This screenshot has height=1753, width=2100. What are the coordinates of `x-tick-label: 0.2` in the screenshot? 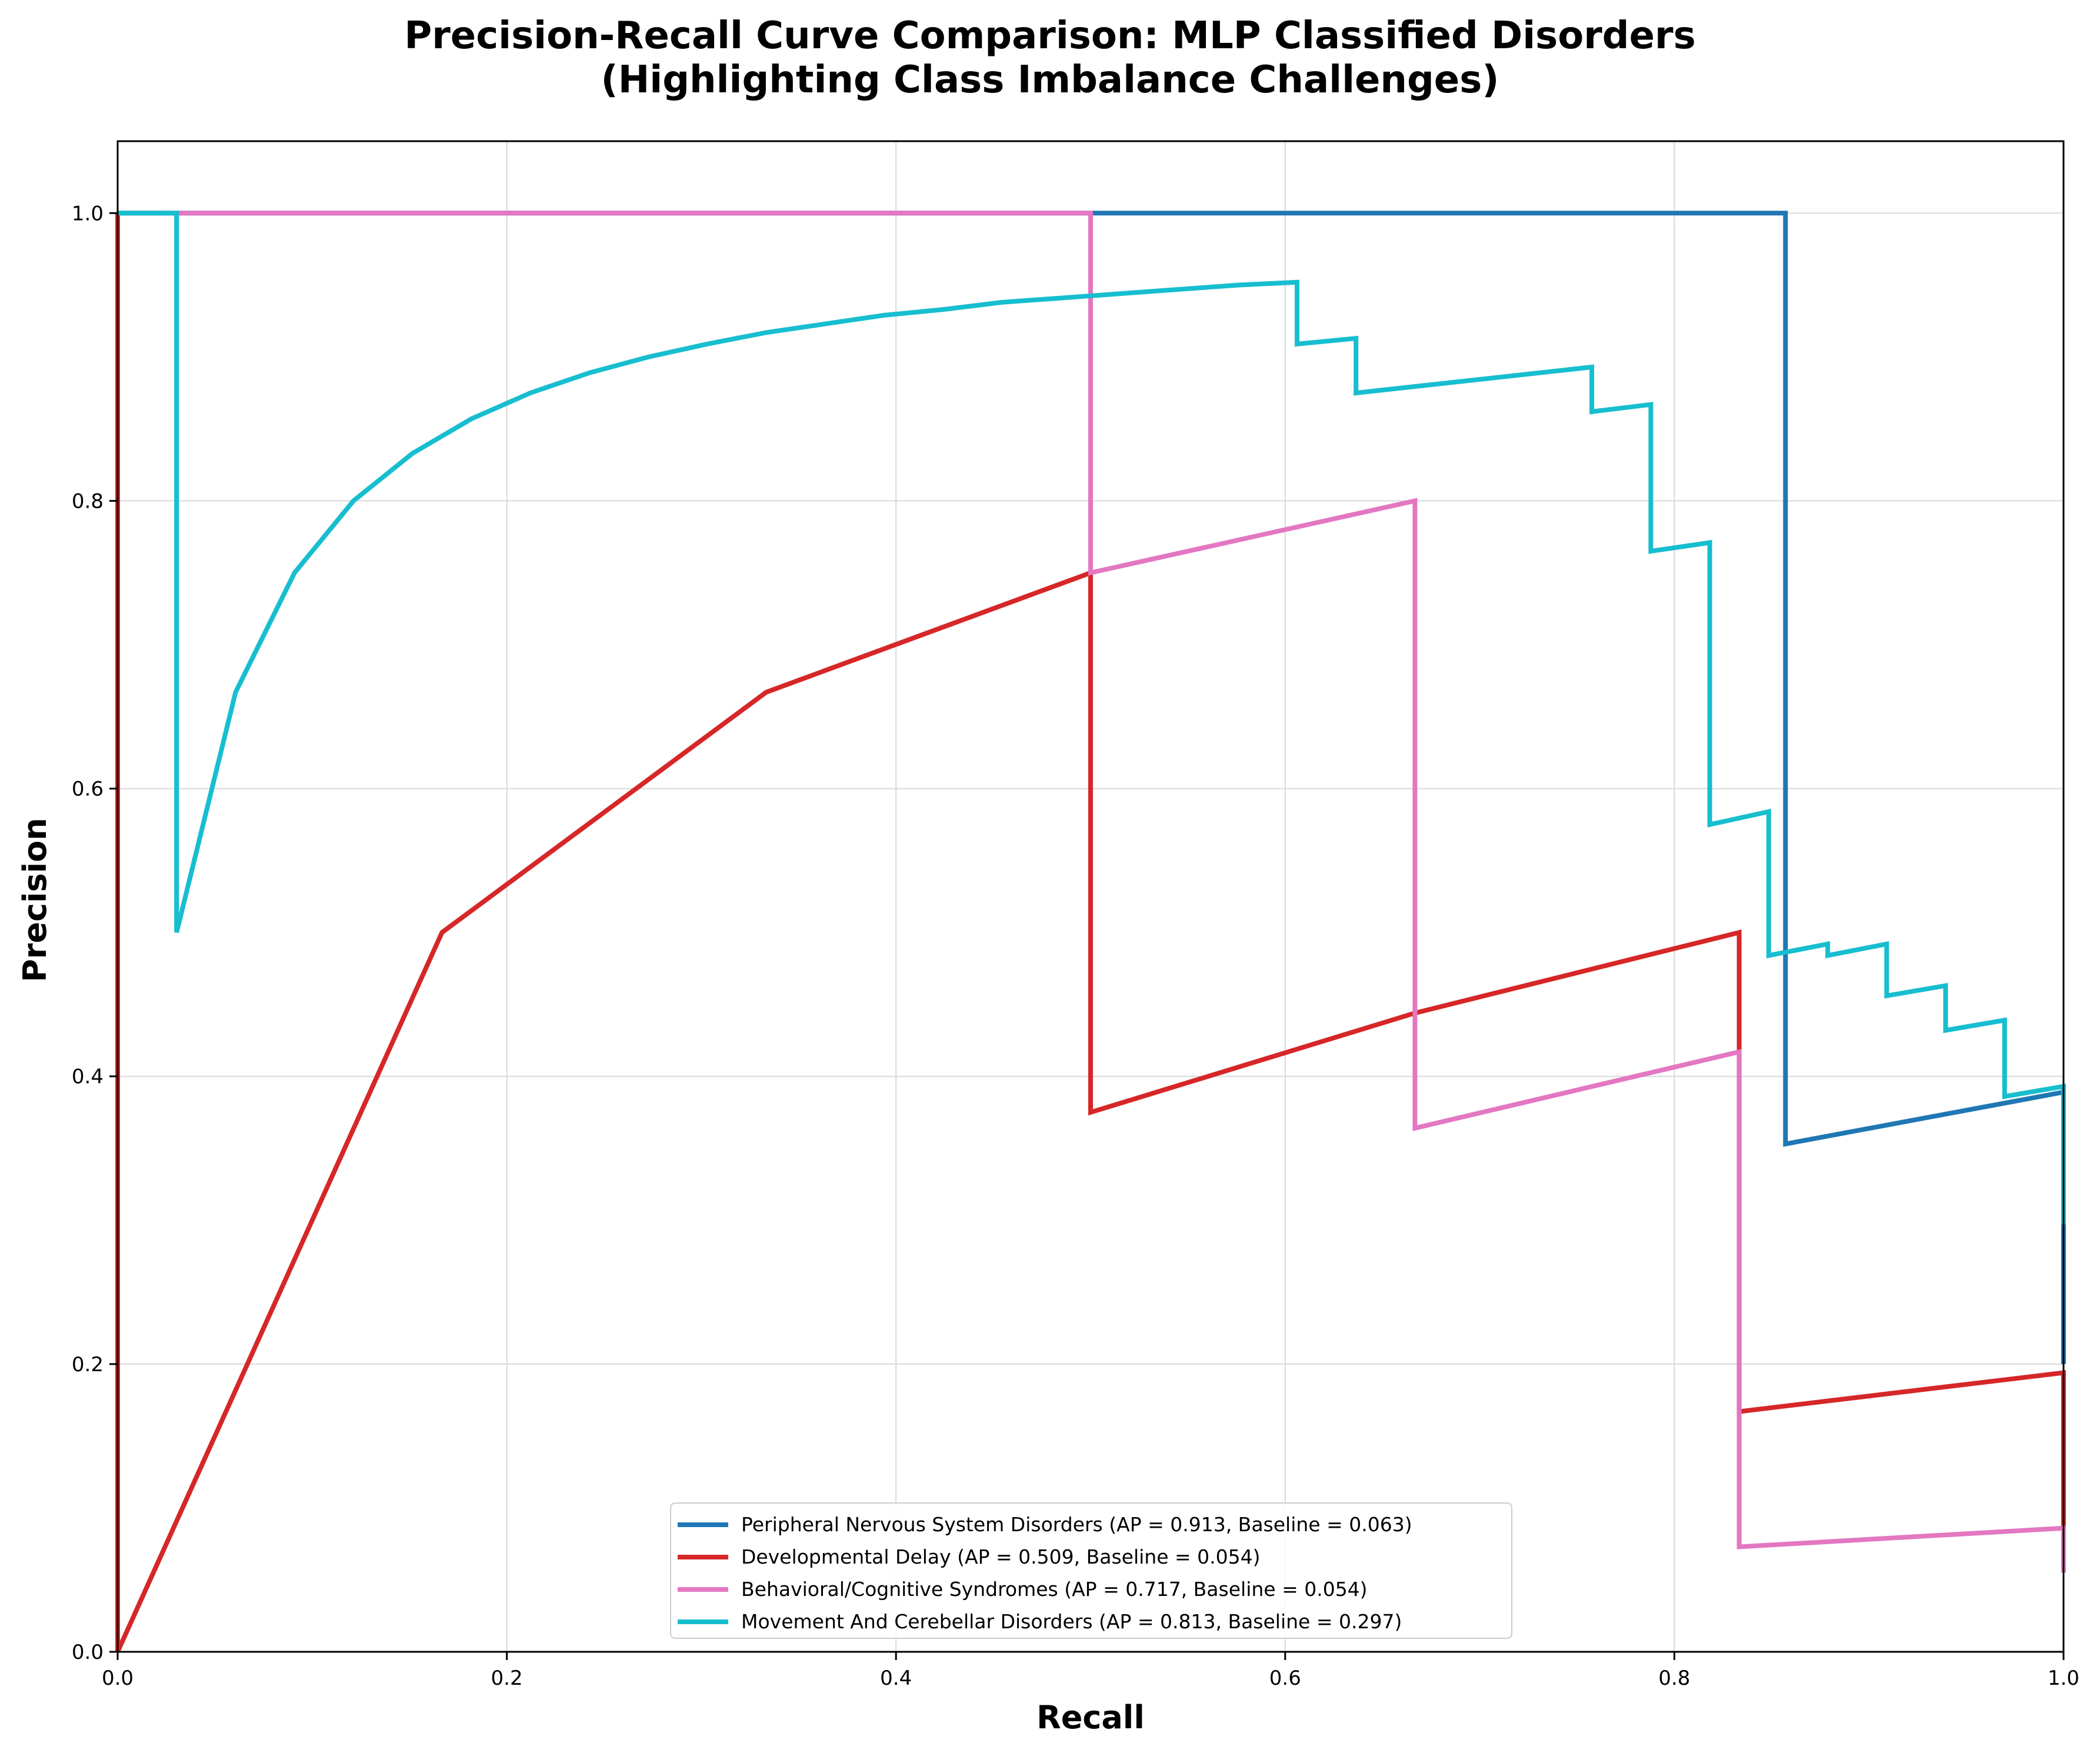 It's located at (507, 1678).